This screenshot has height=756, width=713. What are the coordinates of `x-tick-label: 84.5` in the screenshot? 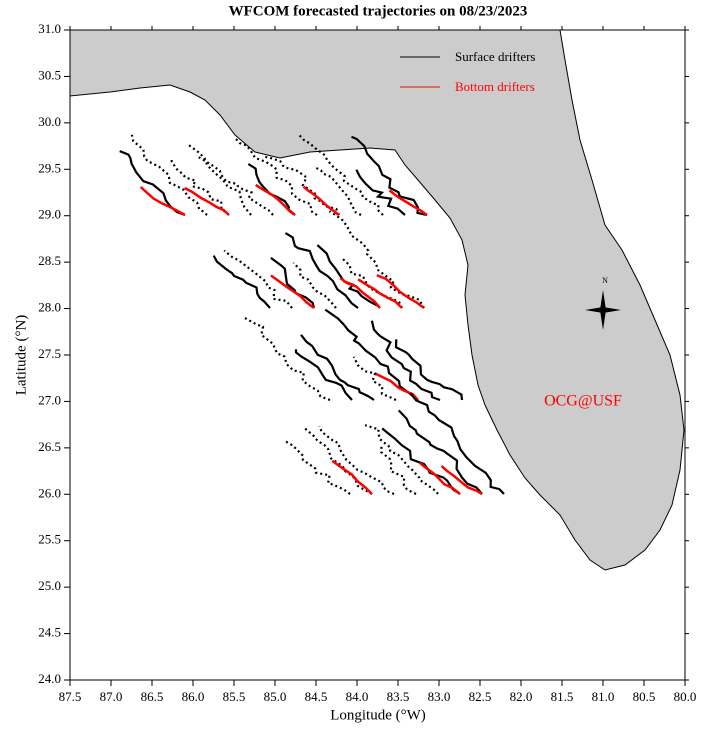 It's located at (316, 696).